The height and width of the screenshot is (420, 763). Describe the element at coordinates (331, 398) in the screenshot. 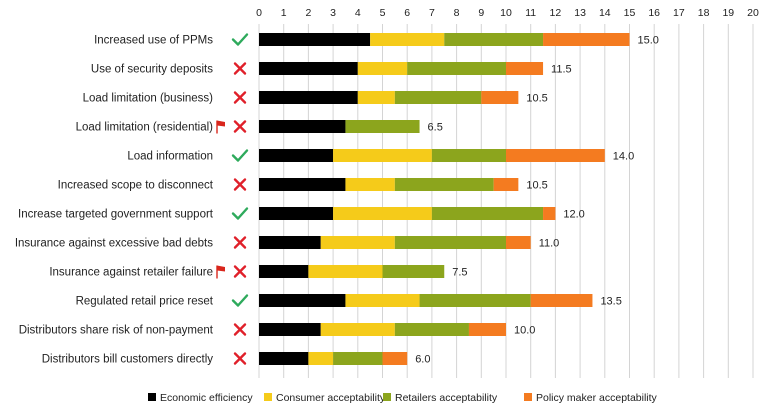

I see `legend-label: Consumer acceptability` at that location.